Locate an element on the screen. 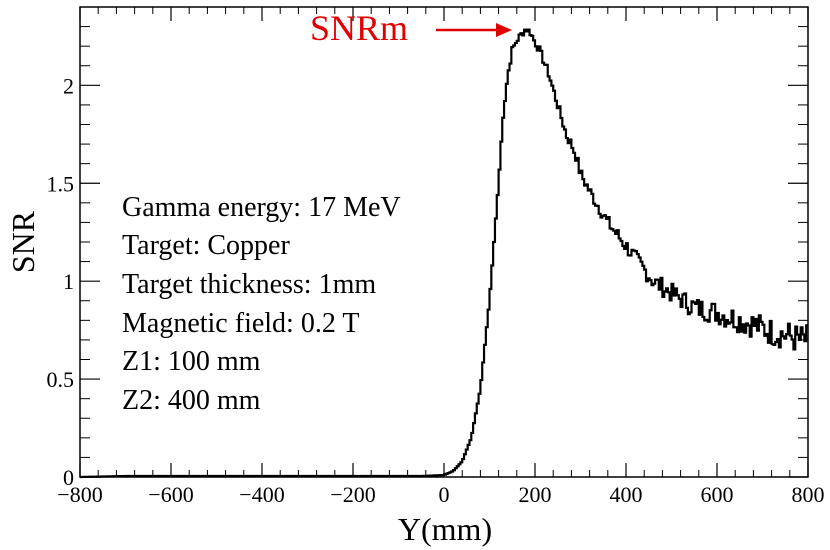 The width and height of the screenshot is (830, 550). x-tick-label: 200 is located at coordinates (535, 494).